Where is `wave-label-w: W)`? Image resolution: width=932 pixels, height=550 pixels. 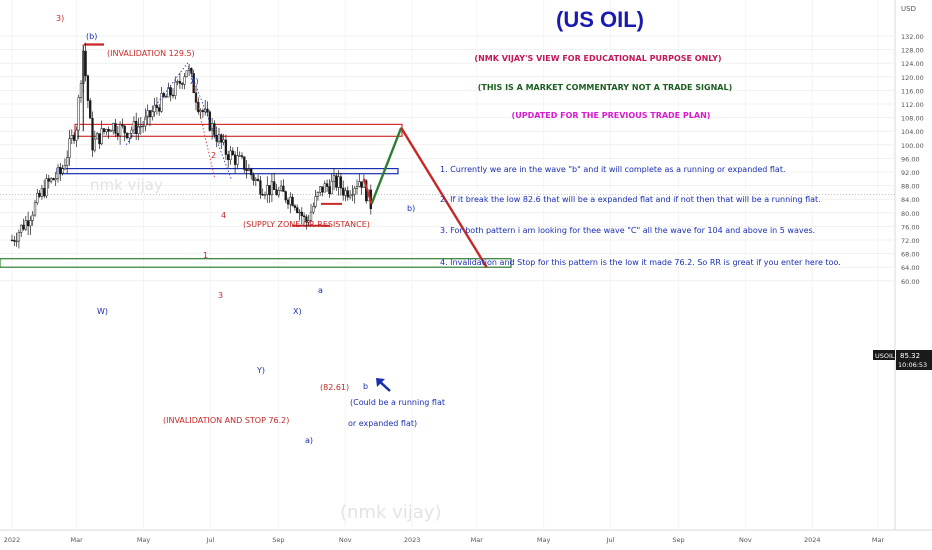
wave-label-w: W) is located at coordinates (102, 311).